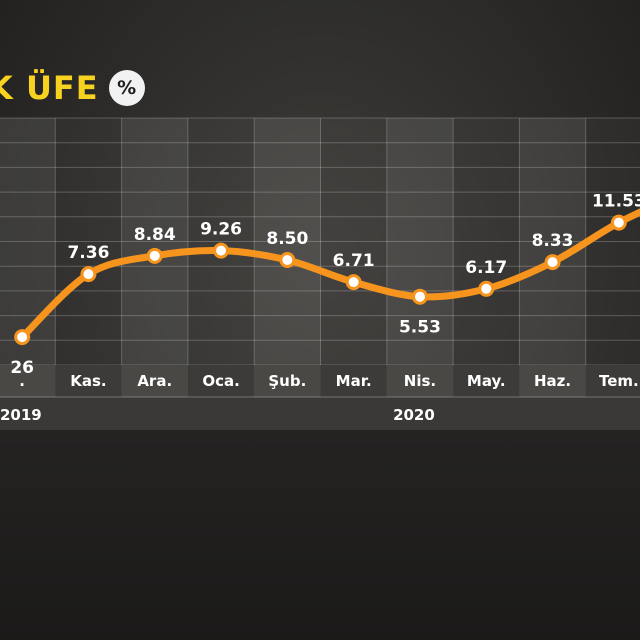 This screenshot has height=640, width=640. Describe the element at coordinates (22, 368) in the screenshot. I see `data-label: 26` at that location.